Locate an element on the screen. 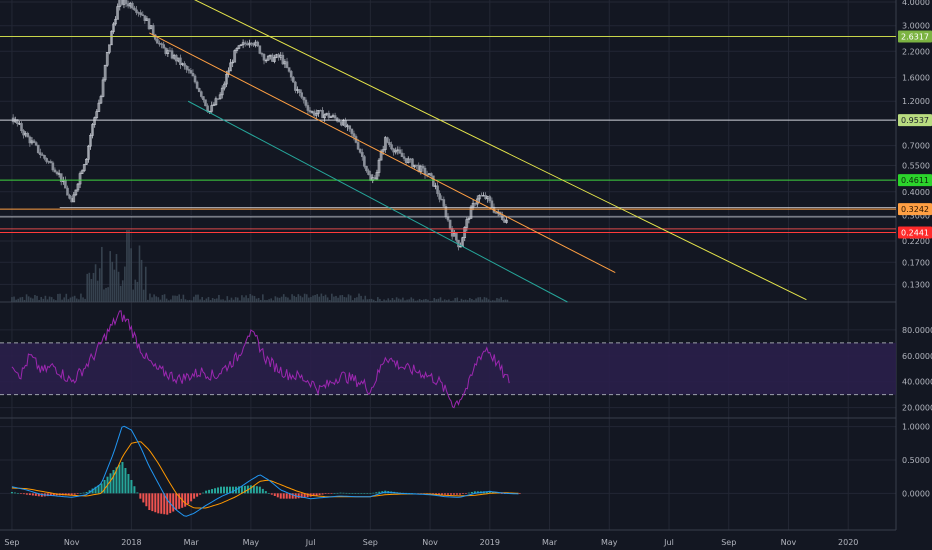 The height and width of the screenshot is (550, 932). time-axis-label: Nov is located at coordinates (430, 542).